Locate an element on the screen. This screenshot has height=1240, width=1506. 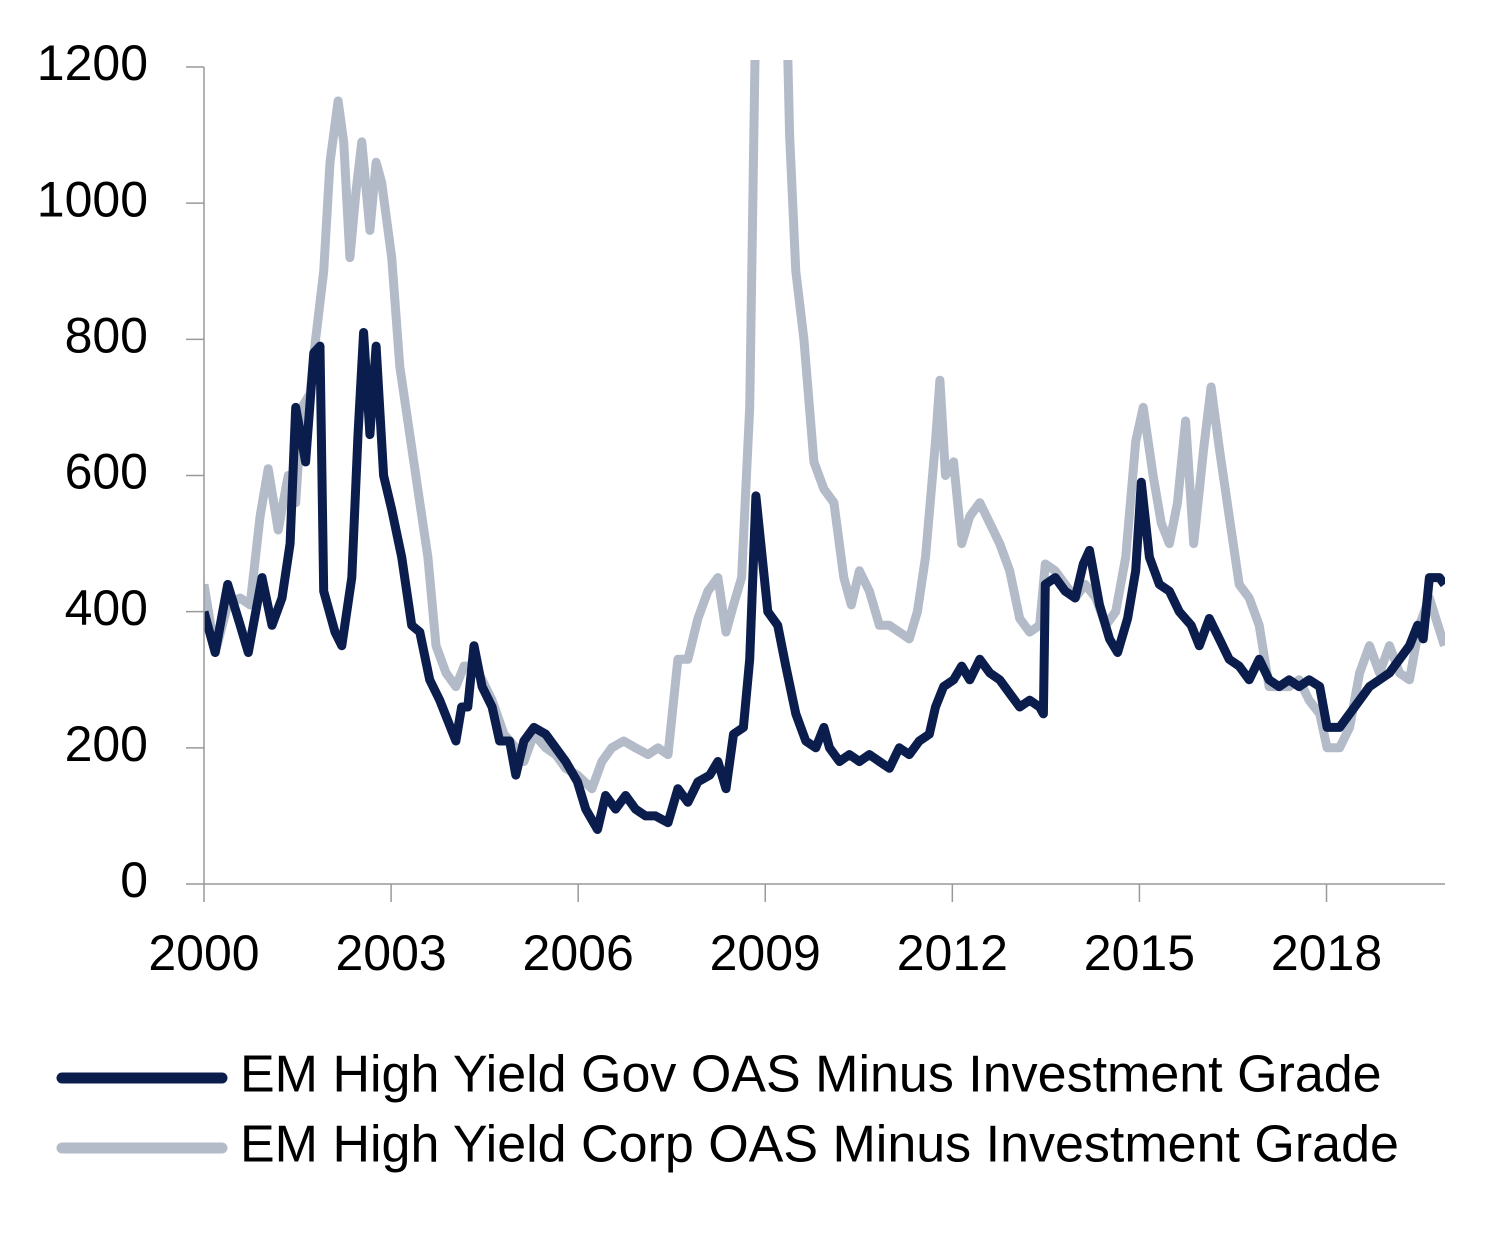
x-tick-label: 2006 is located at coordinates (578, 953).